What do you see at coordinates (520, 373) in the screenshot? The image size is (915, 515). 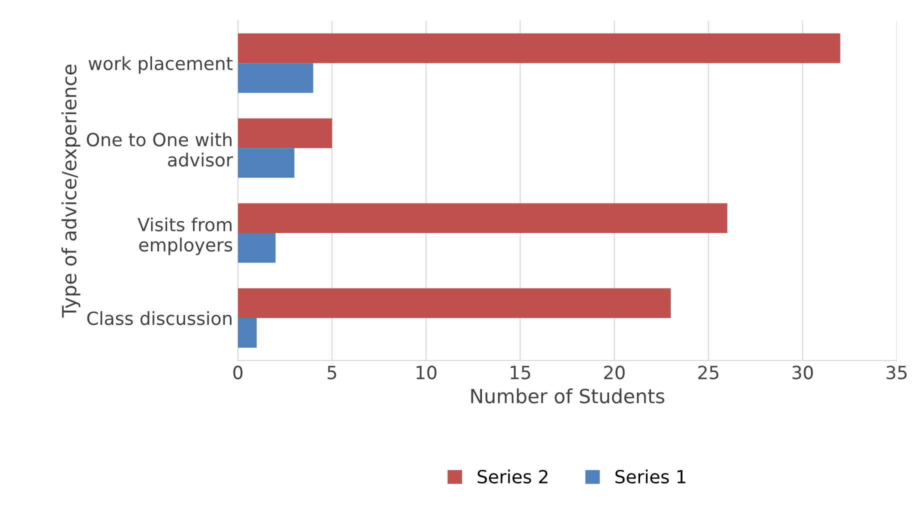 I see `x-tick-label: 15` at bounding box center [520, 373].